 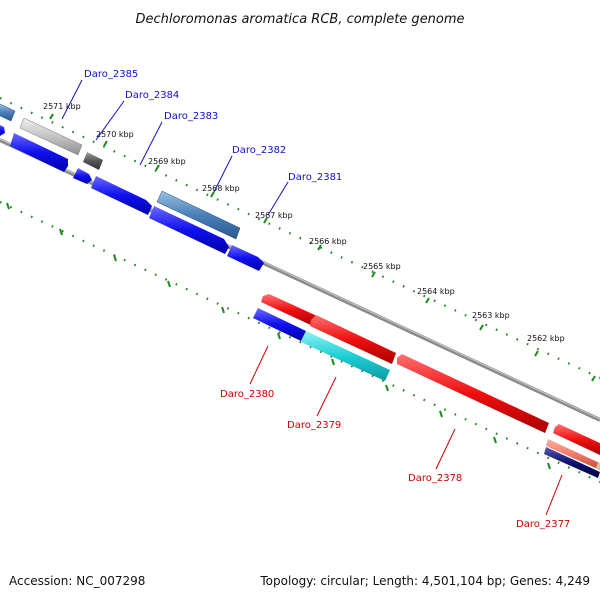 I want to click on gene-label: Daro_2378, so click(x=435, y=478).